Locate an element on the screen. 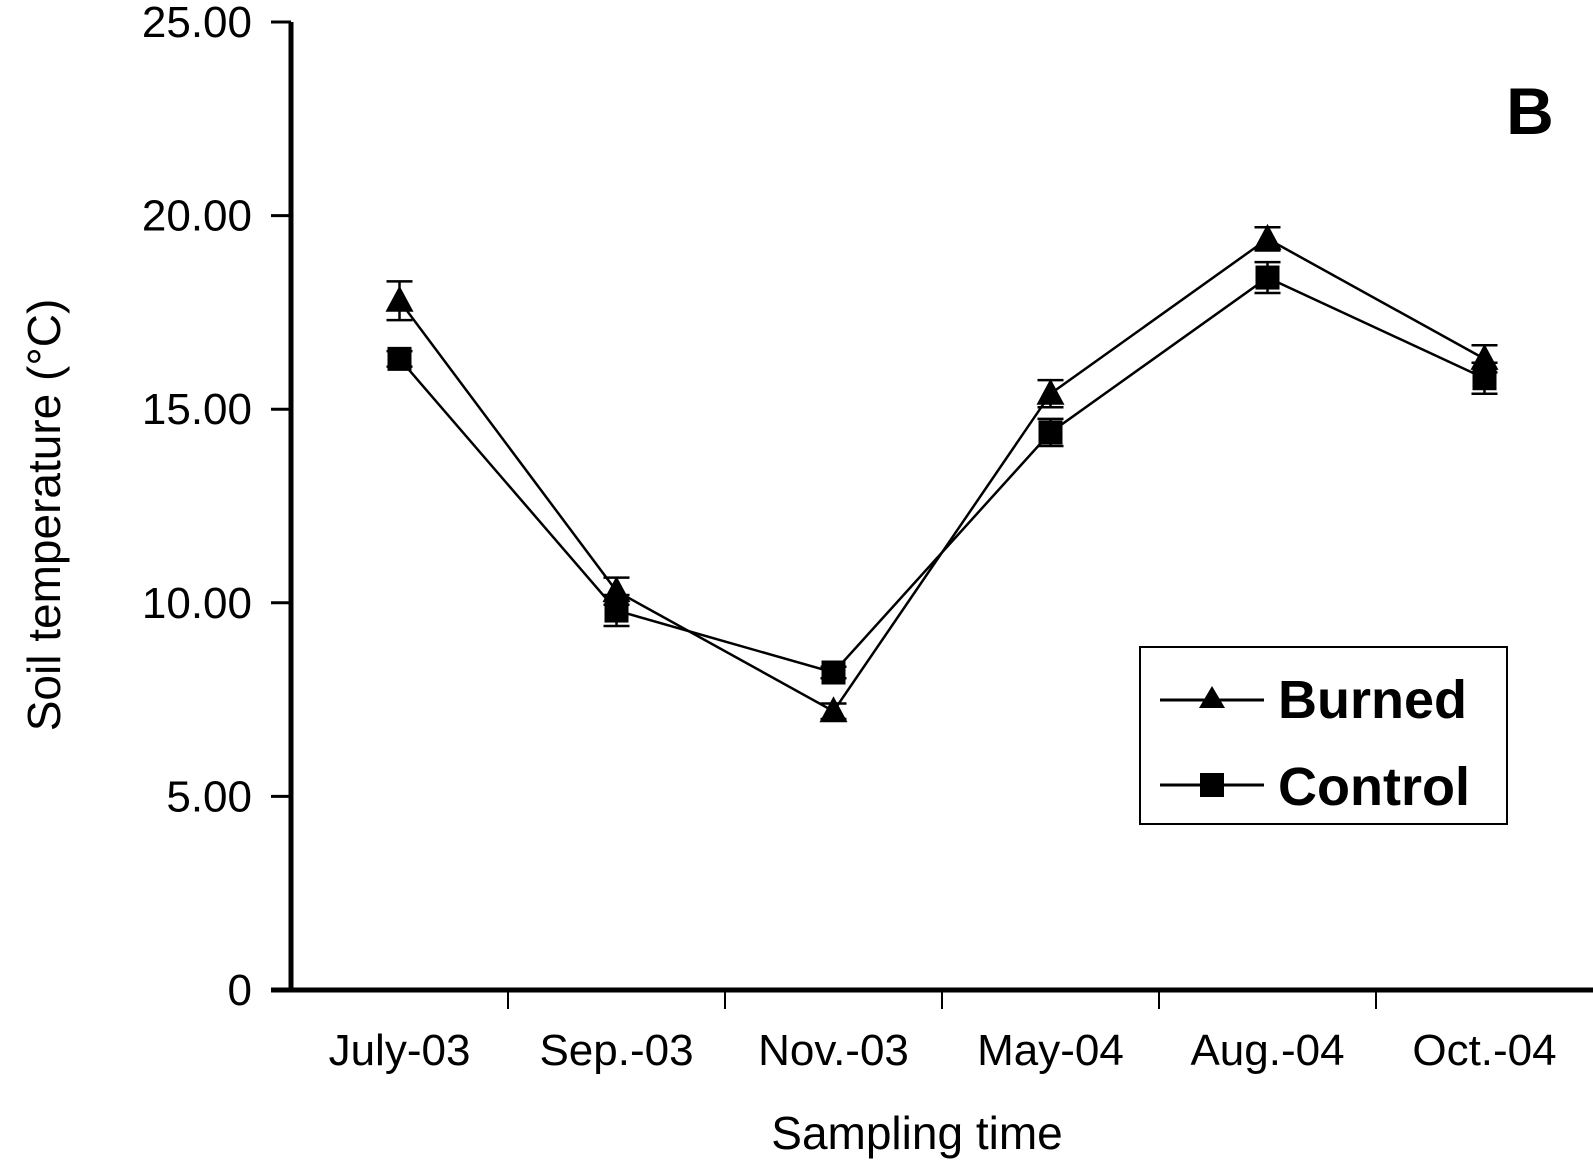 The height and width of the screenshot is (1164, 1593). legend-control-square-icon is located at coordinates (1212, 785).